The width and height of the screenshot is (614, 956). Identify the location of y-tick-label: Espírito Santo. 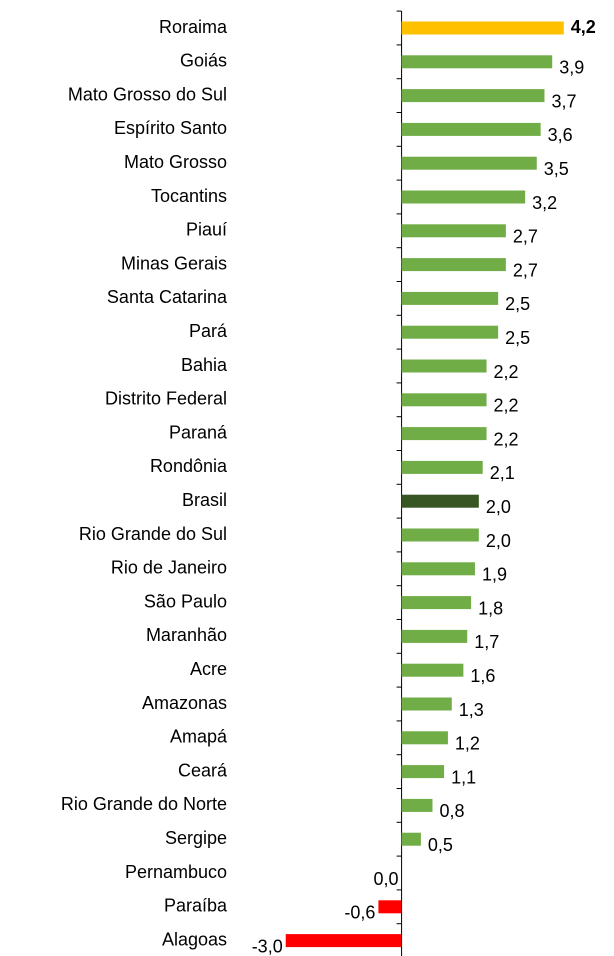
(170, 128).